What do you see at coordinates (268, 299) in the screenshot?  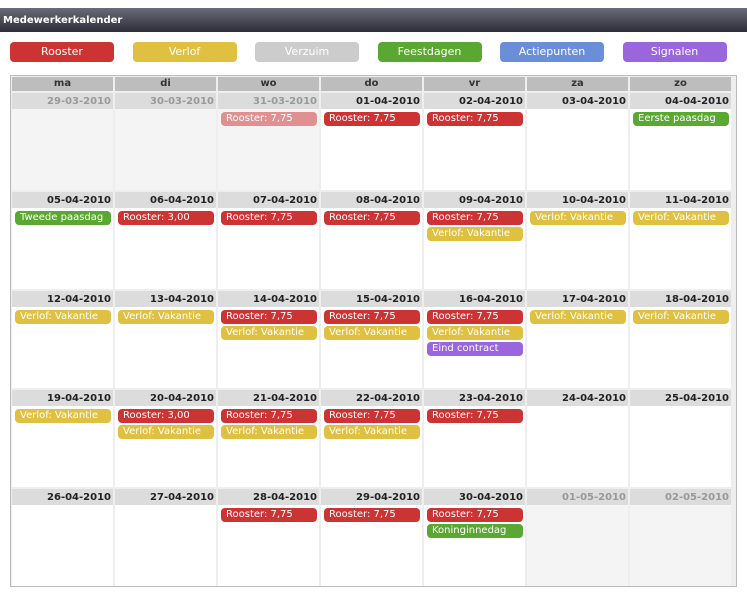 I see `day-date: 14-04-2010` at bounding box center [268, 299].